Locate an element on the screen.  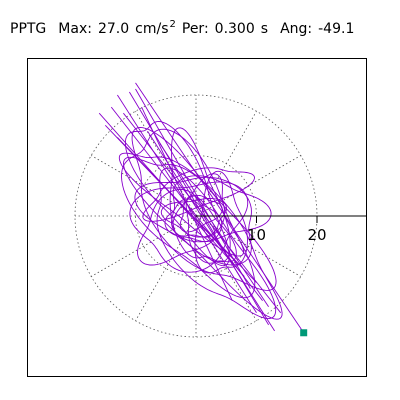
radial-ticks: 10 20 is located at coordinates (287, 230).